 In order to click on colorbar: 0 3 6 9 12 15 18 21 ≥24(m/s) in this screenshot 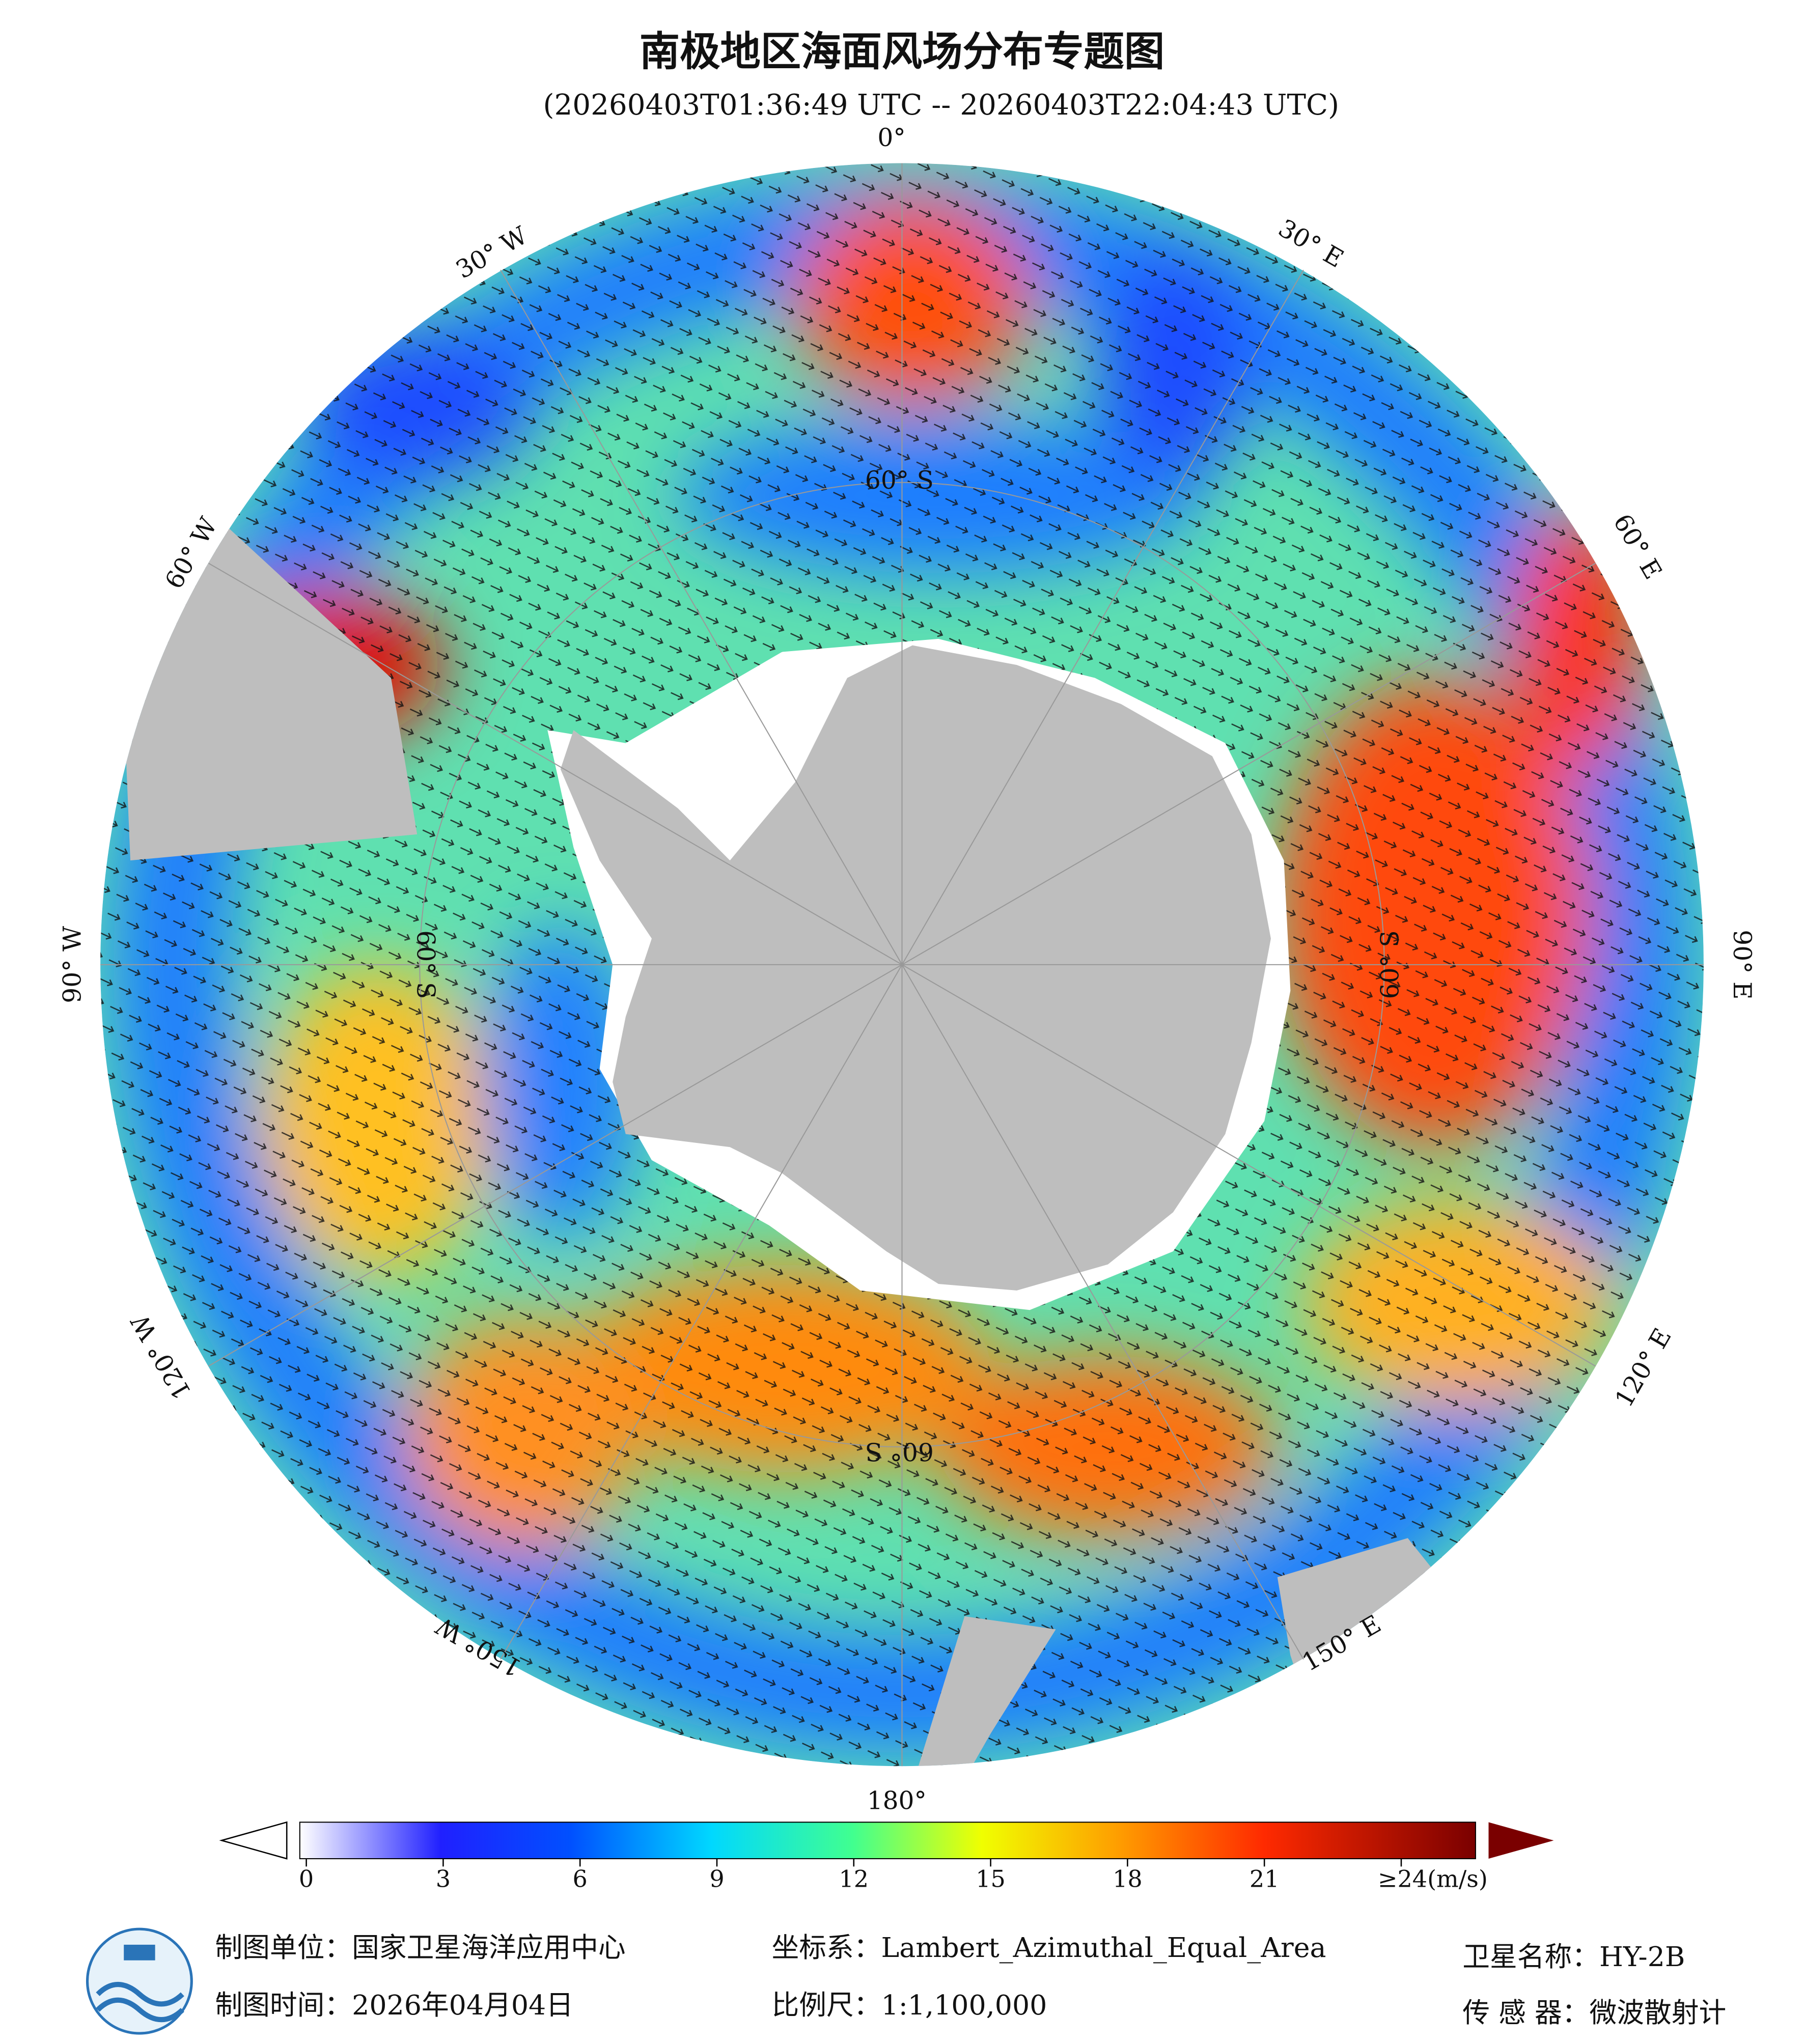, I will do `click(886, 1857)`.